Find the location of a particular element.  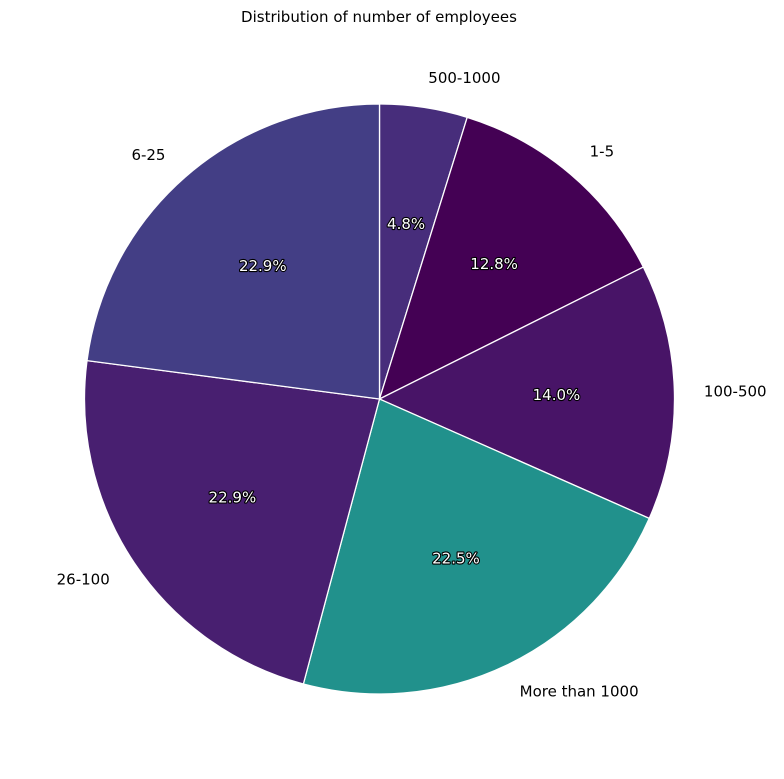

chart-title: Distribution of number of employees is located at coordinates (379, 17).